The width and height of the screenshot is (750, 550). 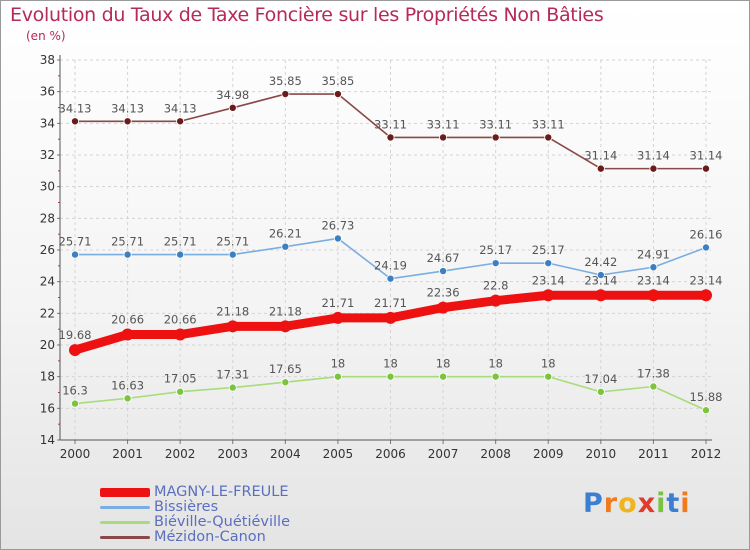 What do you see at coordinates (221, 492) in the screenshot?
I see `legend-label-magny: MAGNY-LE-FREULE` at bounding box center [221, 492].